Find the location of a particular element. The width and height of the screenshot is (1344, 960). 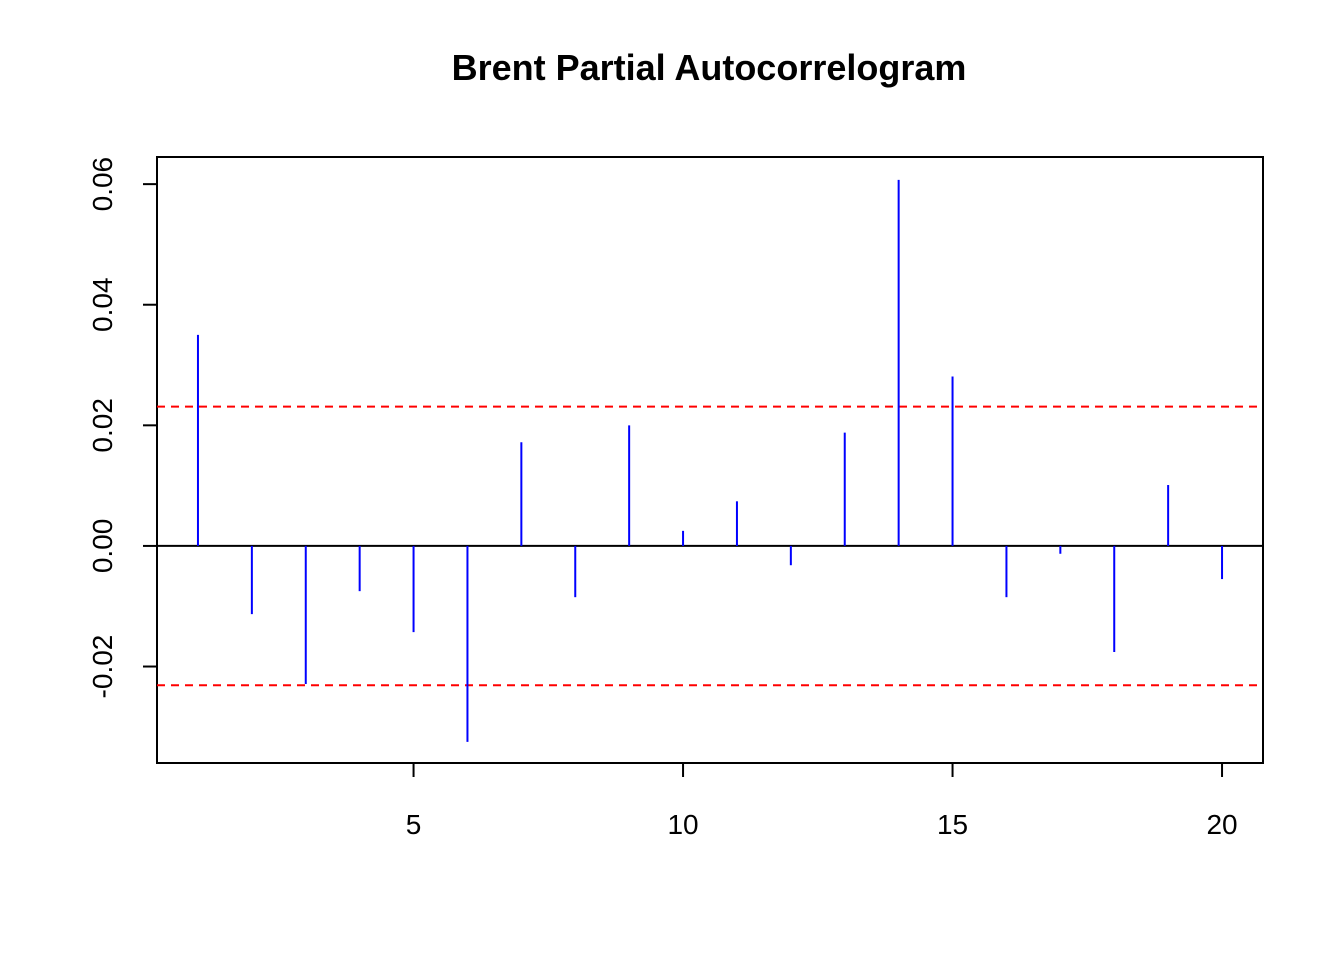

y-tick-label: -0.02 is located at coordinates (102, 667).